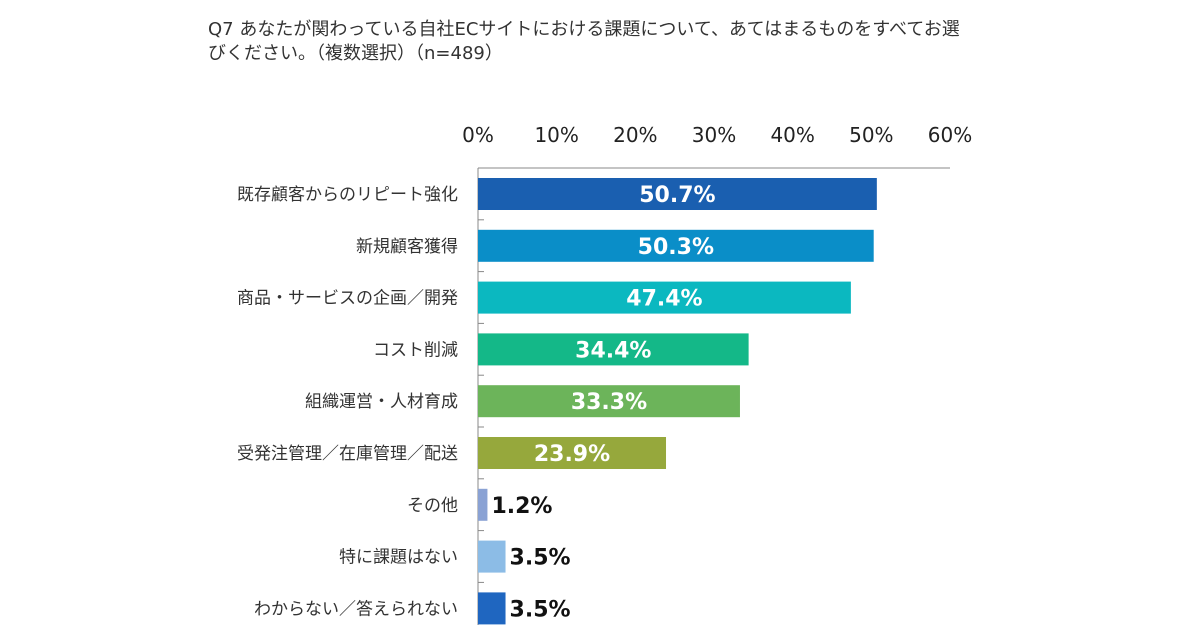  Describe the element at coordinates (871, 135) in the screenshot. I see `x-tick-label: 50%` at that location.